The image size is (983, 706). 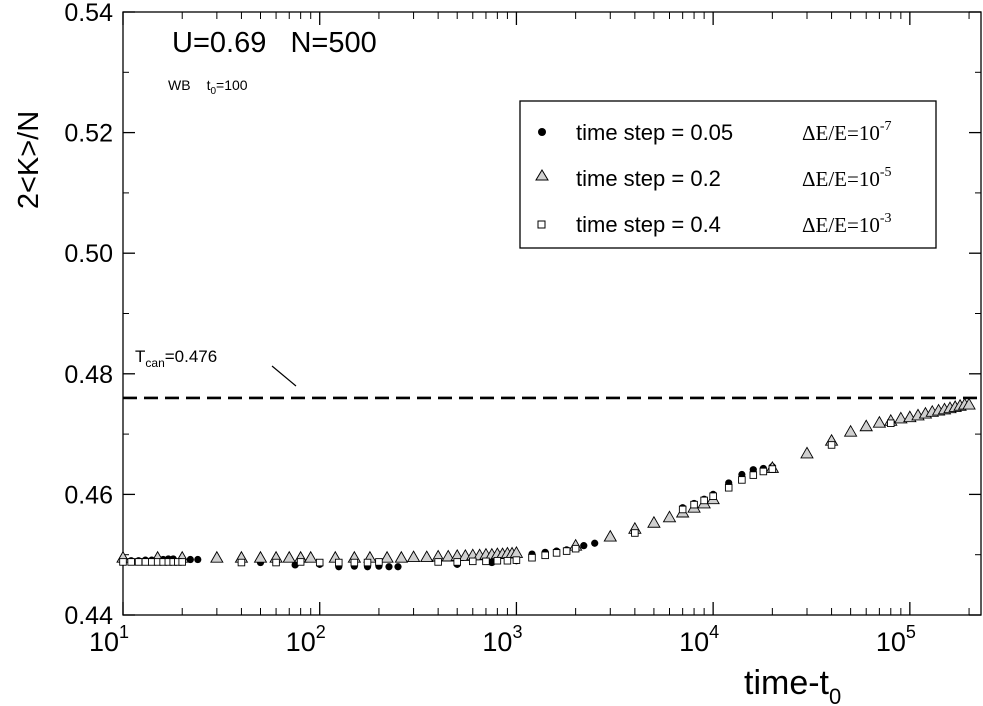 I want to click on y-tick-label: 0.50, so click(x=88, y=254).